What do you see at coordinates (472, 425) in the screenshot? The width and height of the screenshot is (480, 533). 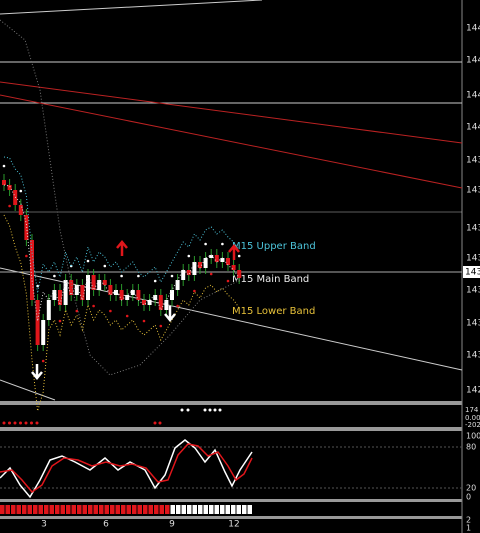 I see `indicator-label: -202` at bounding box center [472, 425].